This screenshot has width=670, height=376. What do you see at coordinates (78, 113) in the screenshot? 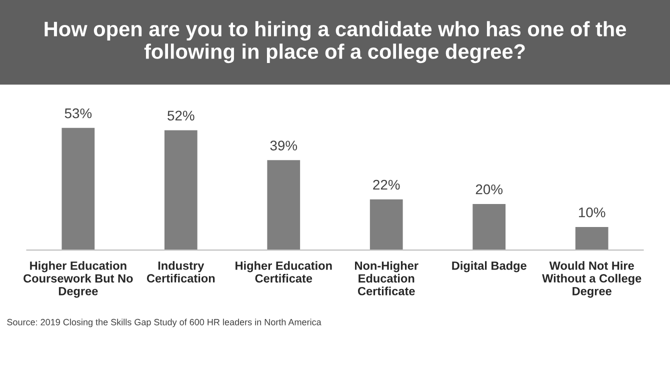
I see `data-label: 53%` at bounding box center [78, 113].